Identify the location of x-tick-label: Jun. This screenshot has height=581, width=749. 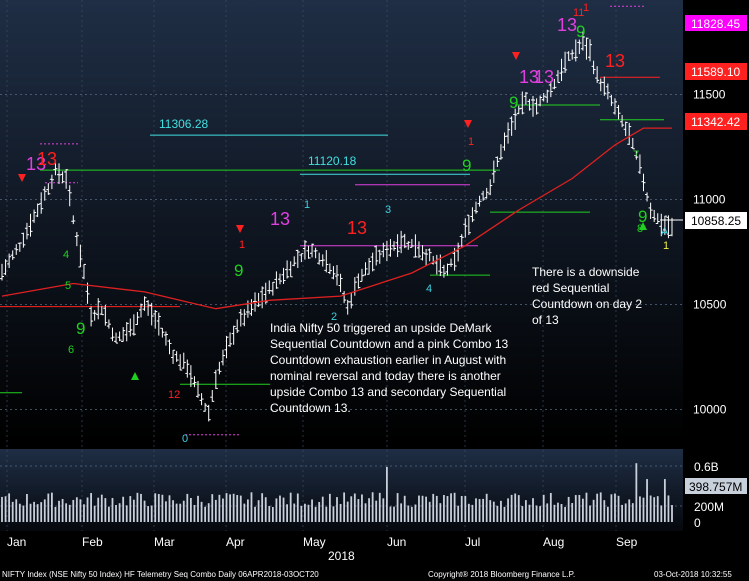
(396, 542).